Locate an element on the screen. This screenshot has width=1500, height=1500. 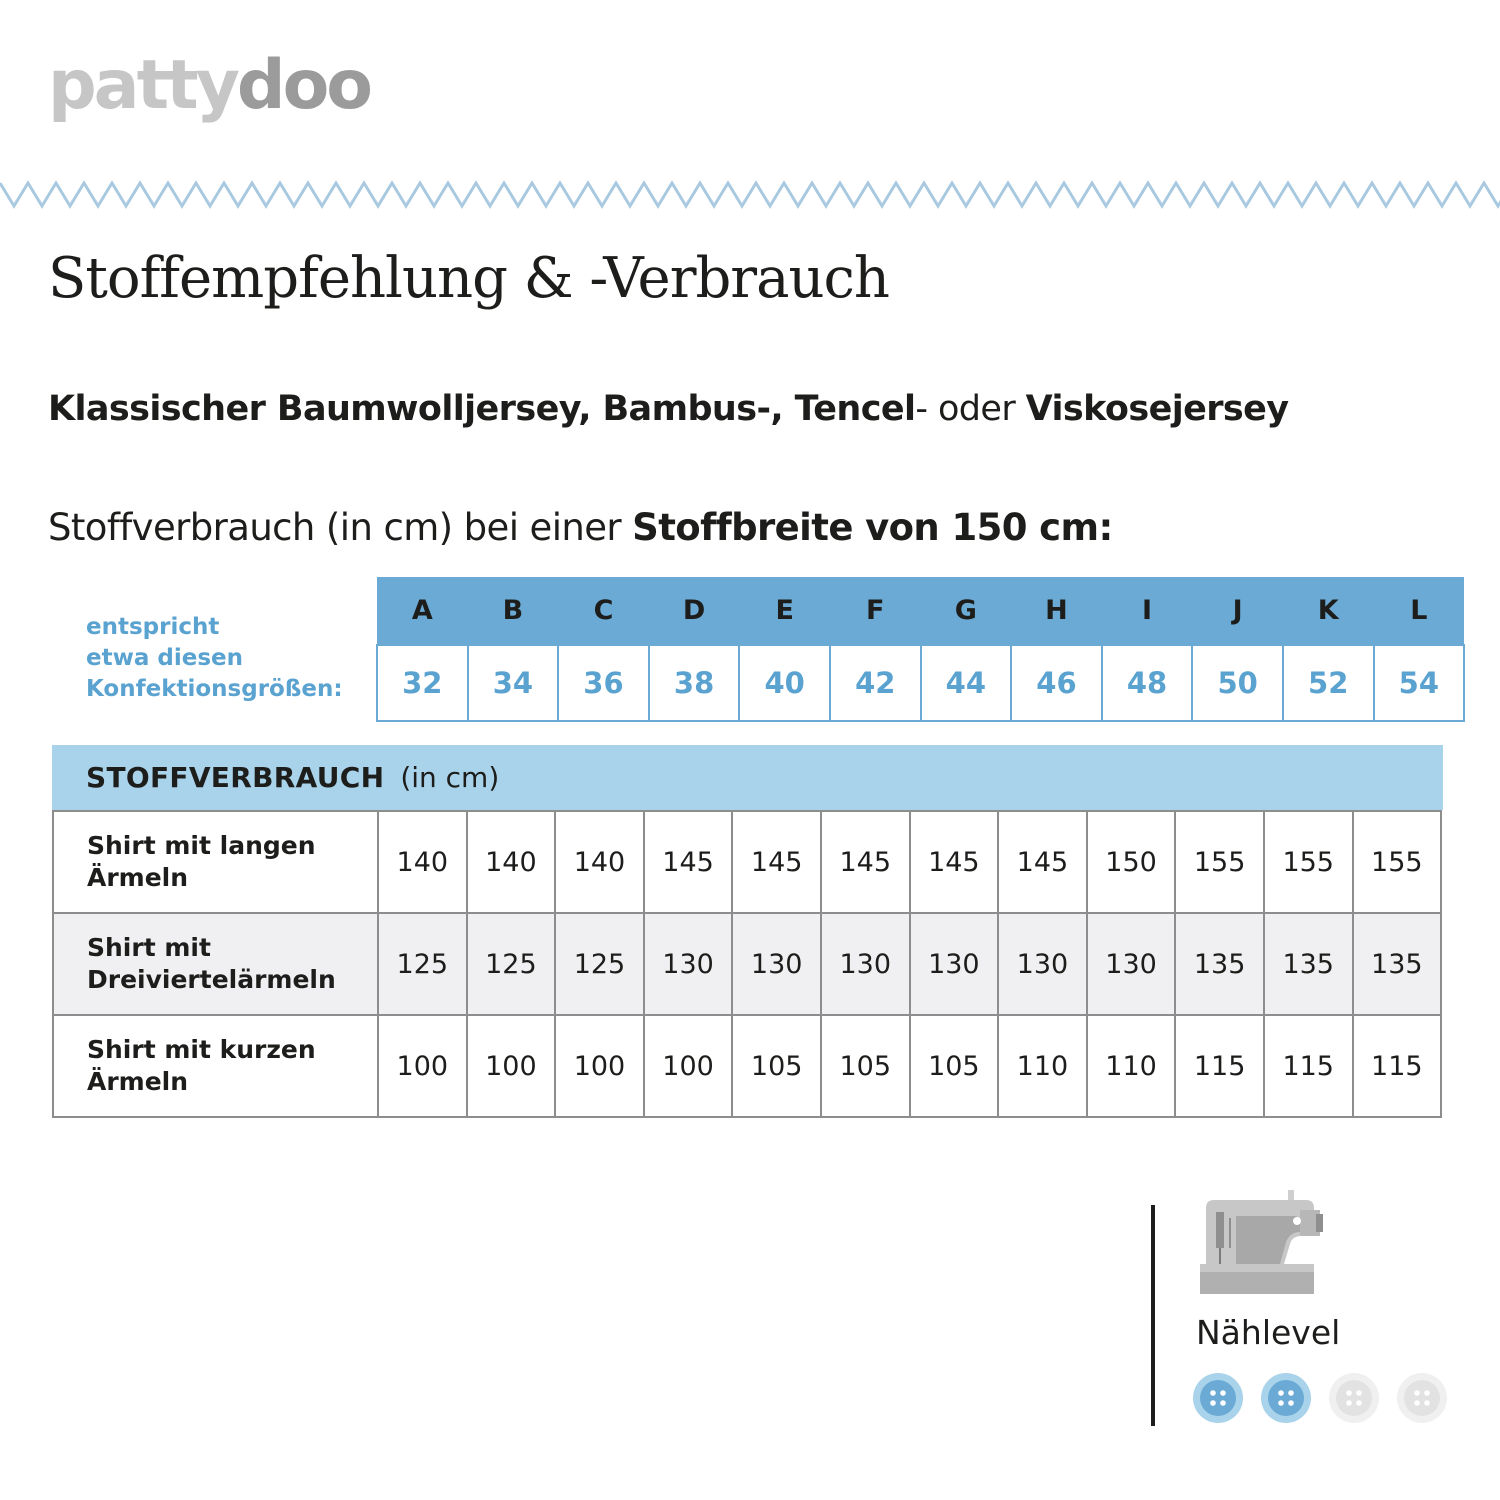
size-number: 36 is located at coordinates (603, 683).